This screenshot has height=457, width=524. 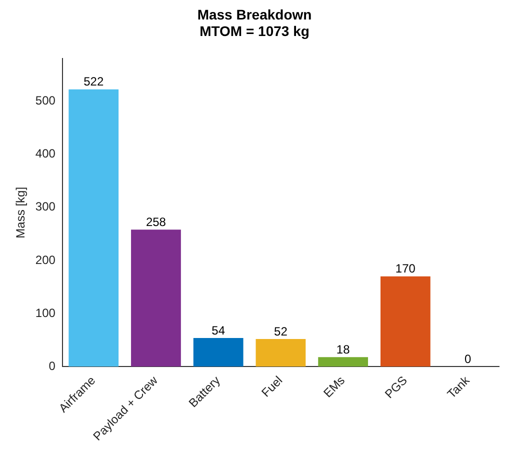 I want to click on data-label: 52, so click(x=281, y=331).